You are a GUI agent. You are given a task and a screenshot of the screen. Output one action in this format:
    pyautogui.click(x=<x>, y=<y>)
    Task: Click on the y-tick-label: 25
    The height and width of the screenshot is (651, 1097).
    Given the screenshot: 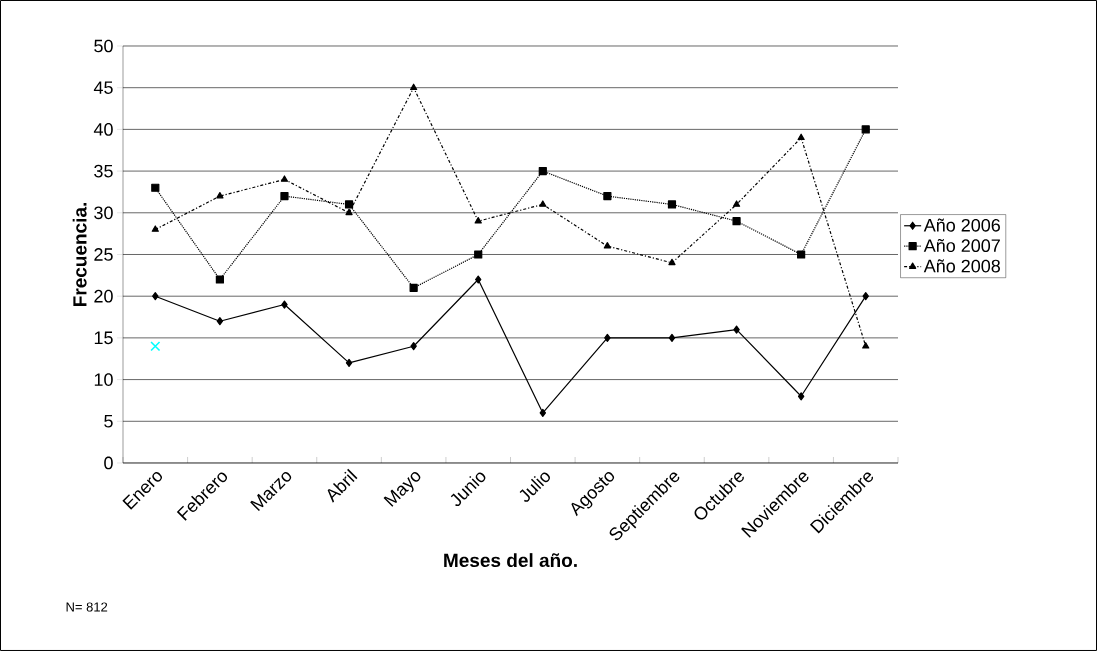 What is the action you would take?
    pyautogui.click(x=103, y=254)
    